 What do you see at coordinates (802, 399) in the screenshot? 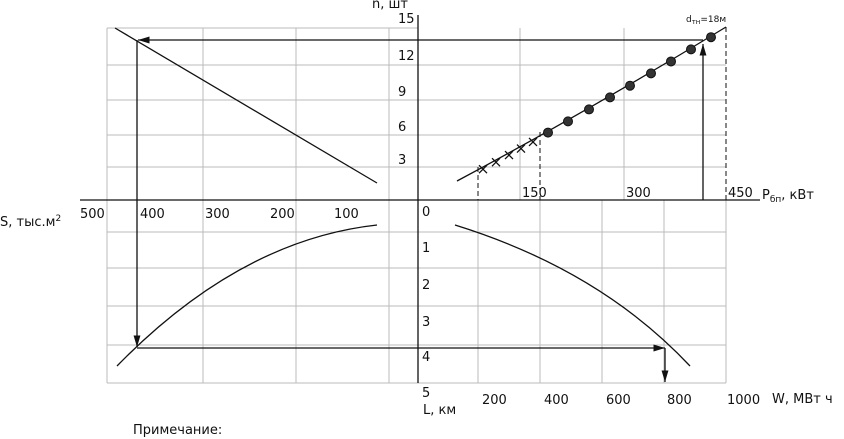
I see `w-axis-label: W, МВт ч` at bounding box center [802, 399].